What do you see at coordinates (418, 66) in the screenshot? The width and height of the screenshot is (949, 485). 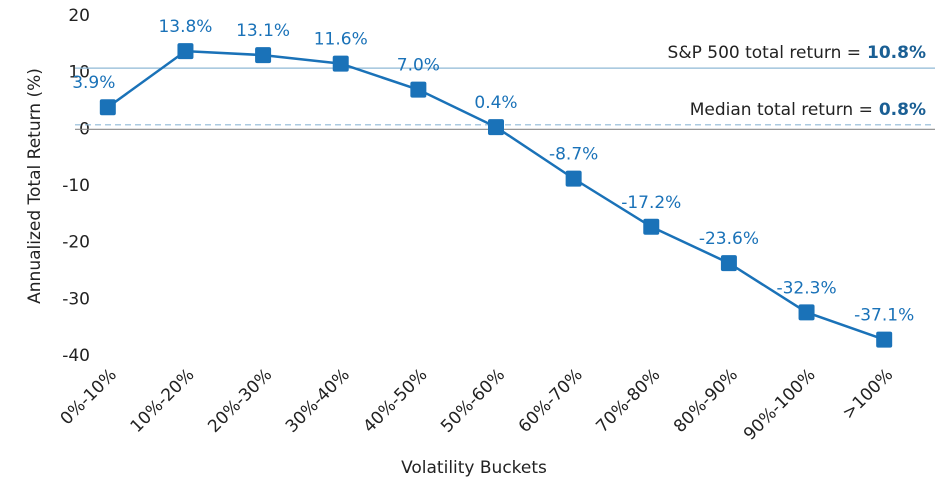 I see `data-label: 7.0%` at bounding box center [418, 66].